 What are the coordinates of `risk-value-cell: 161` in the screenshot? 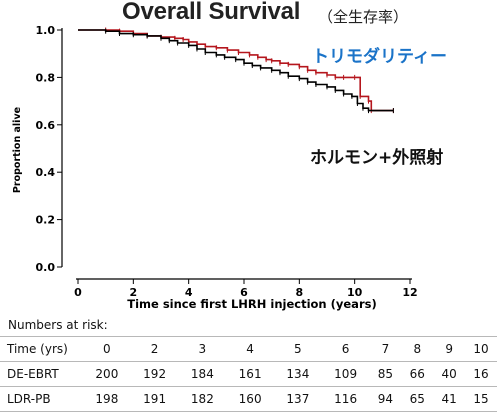 It's located at (250, 374).